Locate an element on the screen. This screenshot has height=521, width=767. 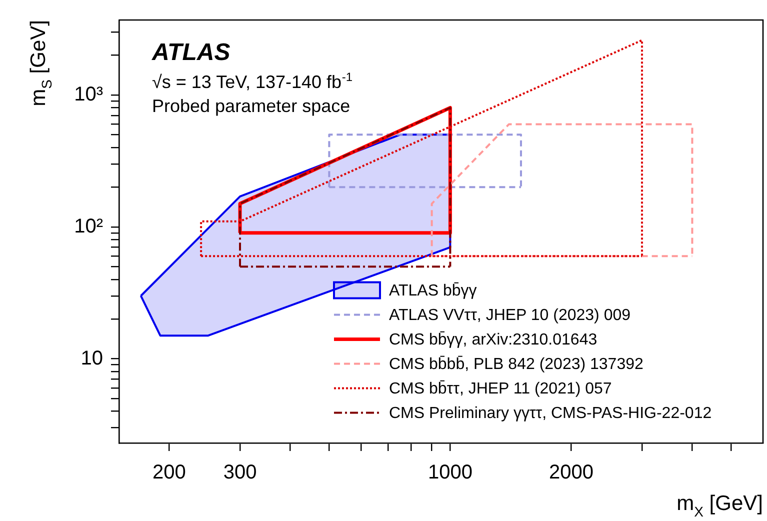
x-tick-label: 2000 is located at coordinates (571, 473).